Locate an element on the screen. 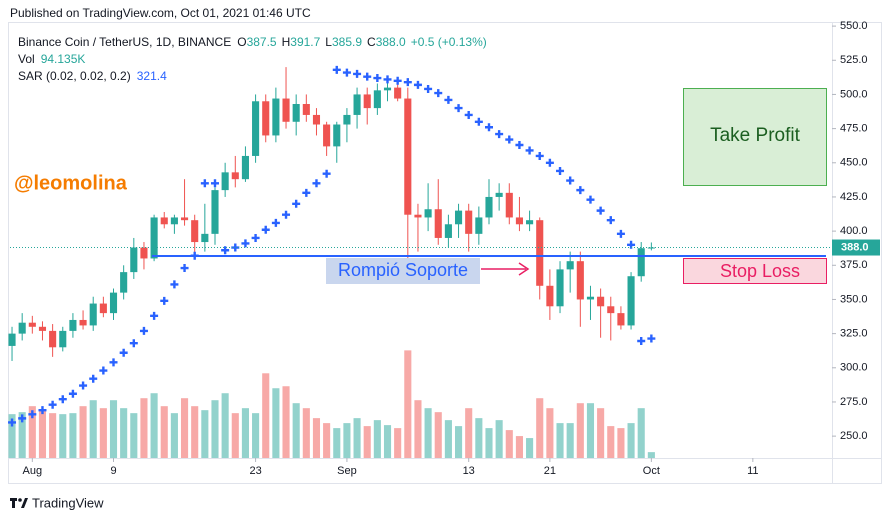 The image size is (892, 521). y-tick-label: 275.0 is located at coordinates (854, 402).